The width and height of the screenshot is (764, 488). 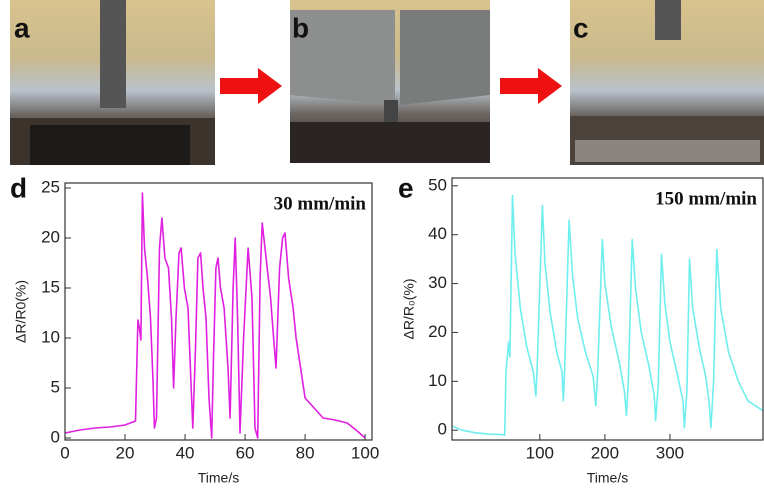 I want to click on x-tick-label: 0, so click(x=64, y=452).